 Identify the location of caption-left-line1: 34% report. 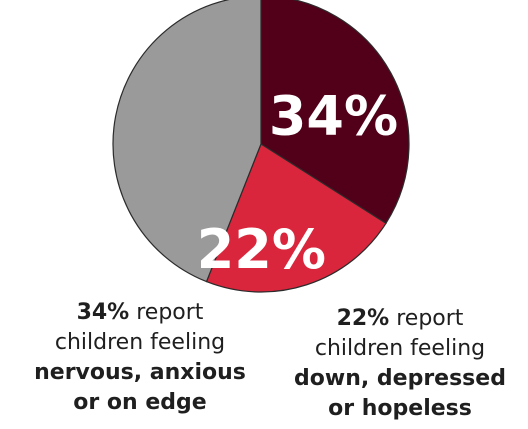
(140, 313).